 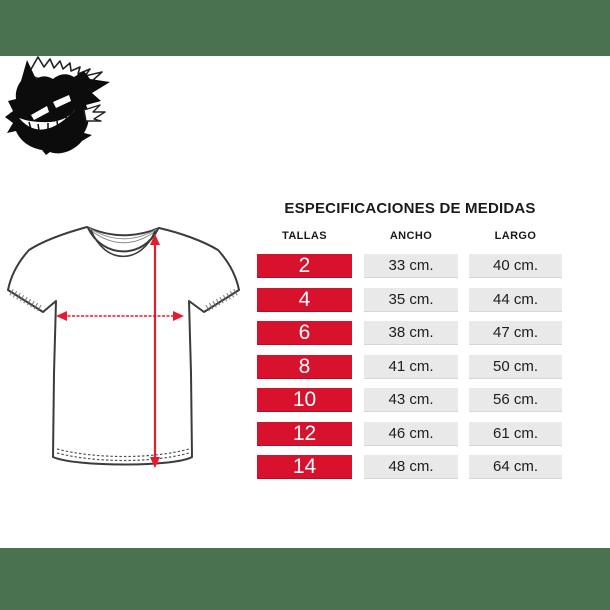 What do you see at coordinates (410, 208) in the screenshot?
I see `table-title: ESPECIFICACIONES DE MEDIDAS` at bounding box center [410, 208].